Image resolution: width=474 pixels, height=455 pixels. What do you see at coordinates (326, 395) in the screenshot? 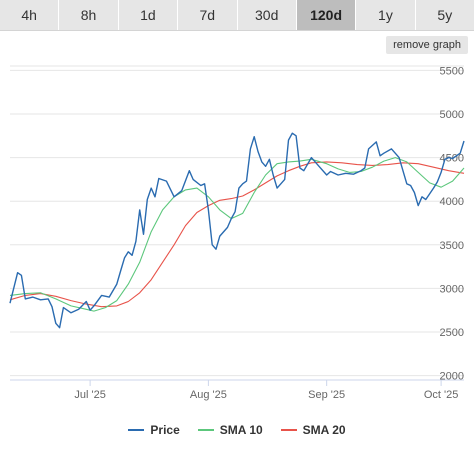
I see `x-tick-label: Sep '25` at bounding box center [326, 395].